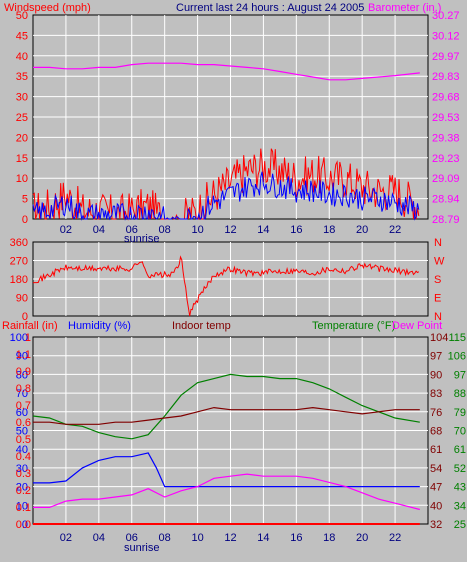 The width and height of the screenshot is (467, 562). Describe the element at coordinates (436, 432) in the screenshot. I see `temp-tick-label: 68` at that location.